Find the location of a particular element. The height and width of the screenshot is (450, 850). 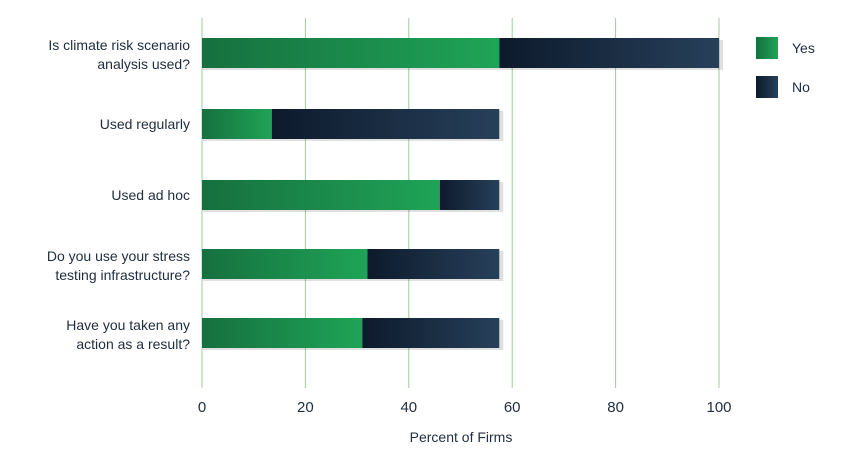

x-axis-title: Percent of Firms is located at coordinates (461, 437).